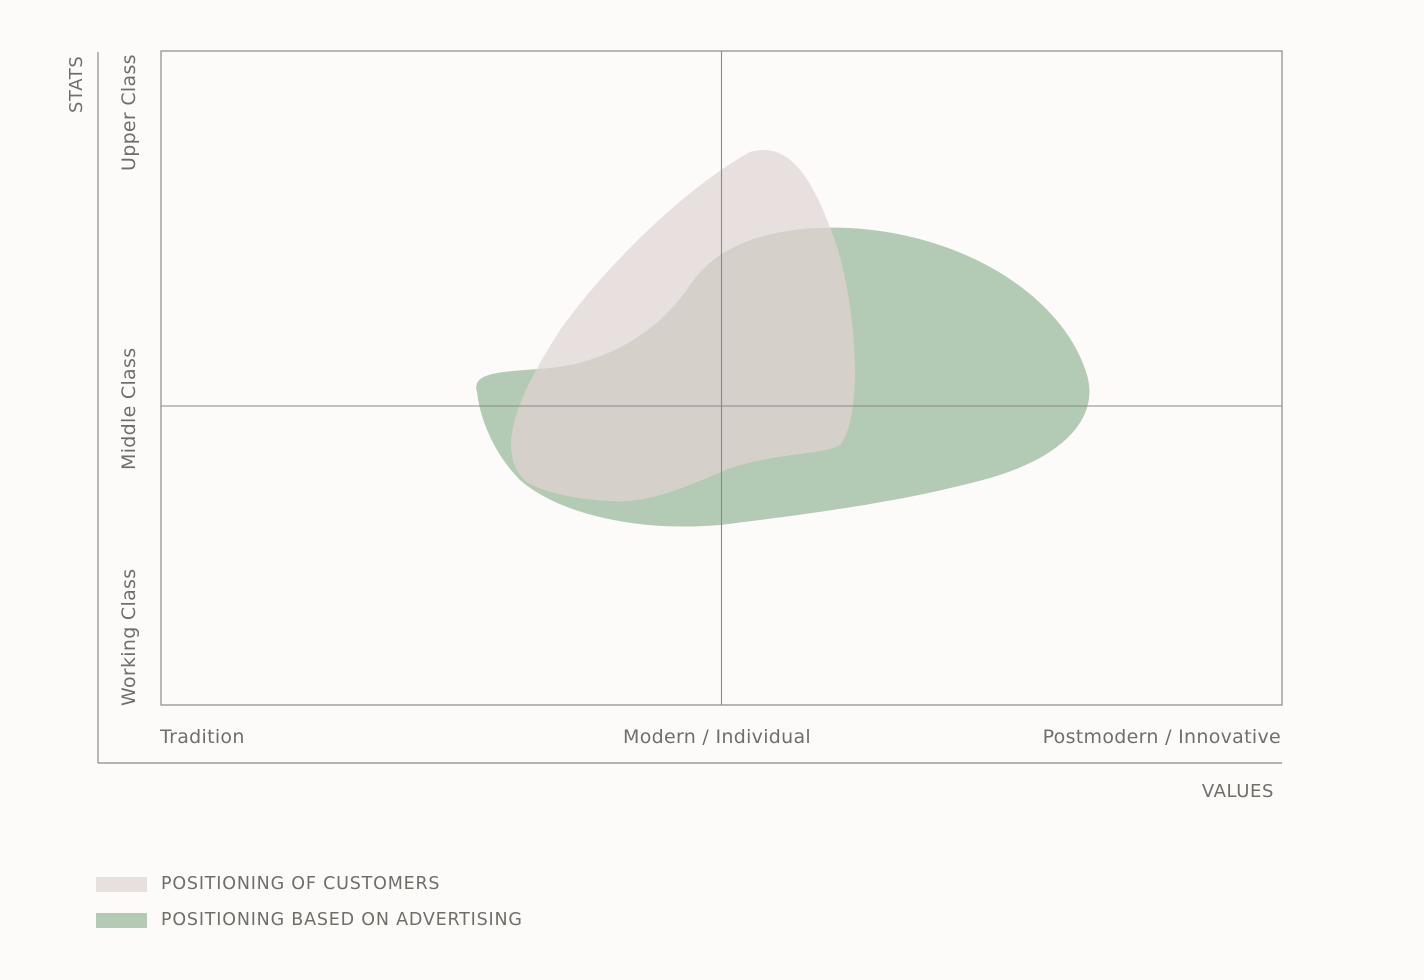 The image size is (1424, 980). Describe the element at coordinates (683, 364) in the screenshot. I see `overlap-region` at that location.